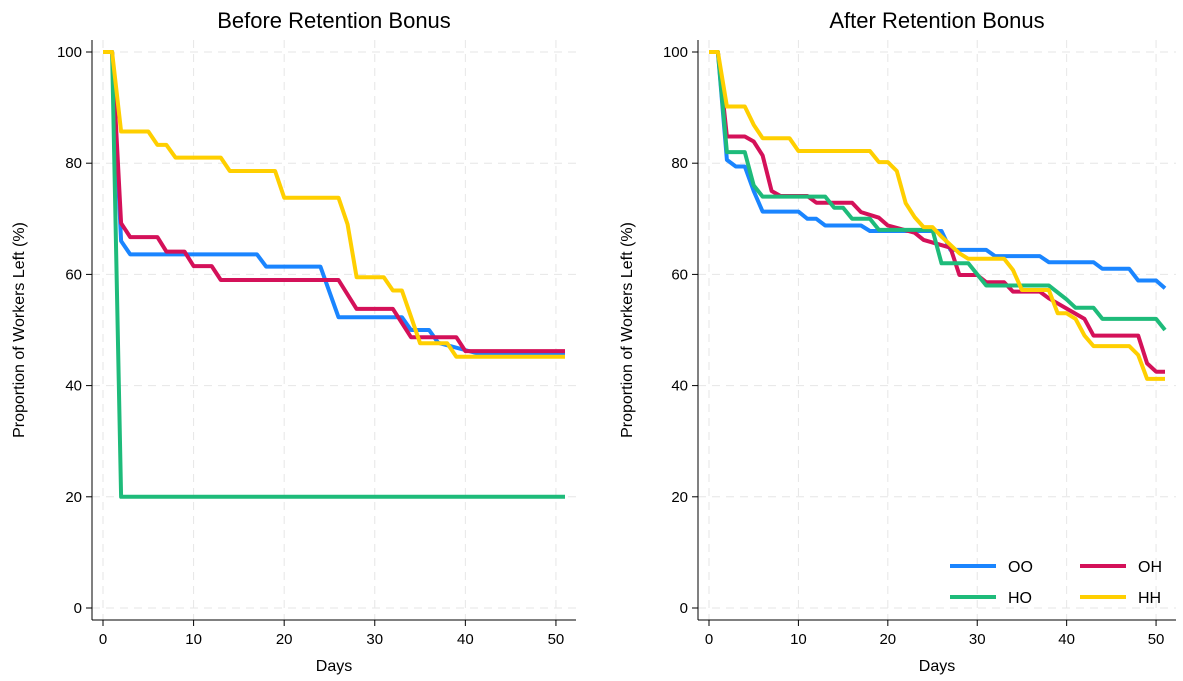  I want to click on legend-label-oh: OH, so click(1150, 567).